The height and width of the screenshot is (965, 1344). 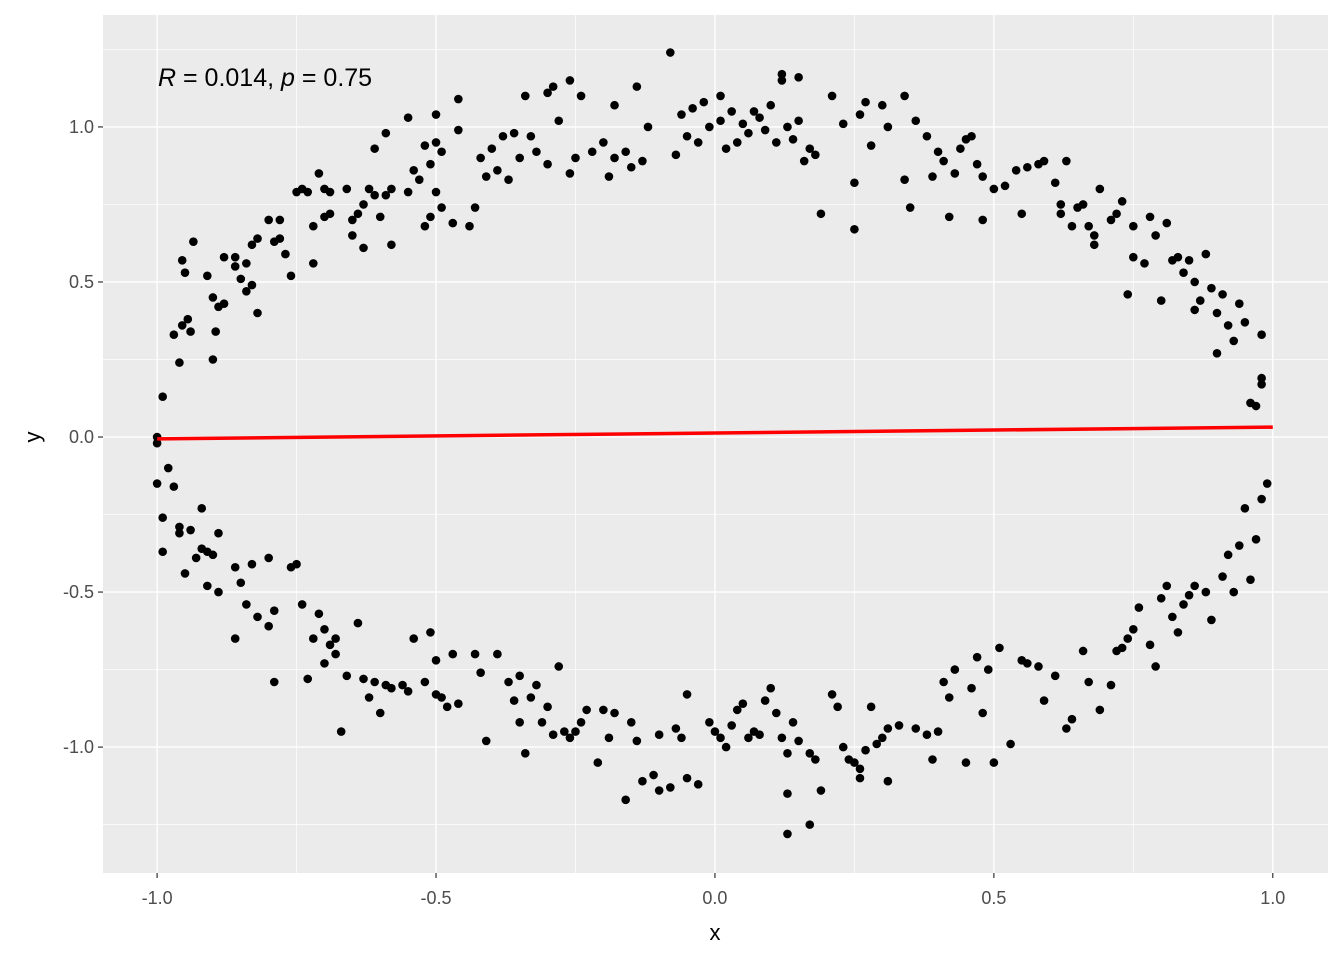 I want to click on x-axis-ticks: -1.0 -0.5 0.0 0.5 1.0, so click(x=713, y=890).